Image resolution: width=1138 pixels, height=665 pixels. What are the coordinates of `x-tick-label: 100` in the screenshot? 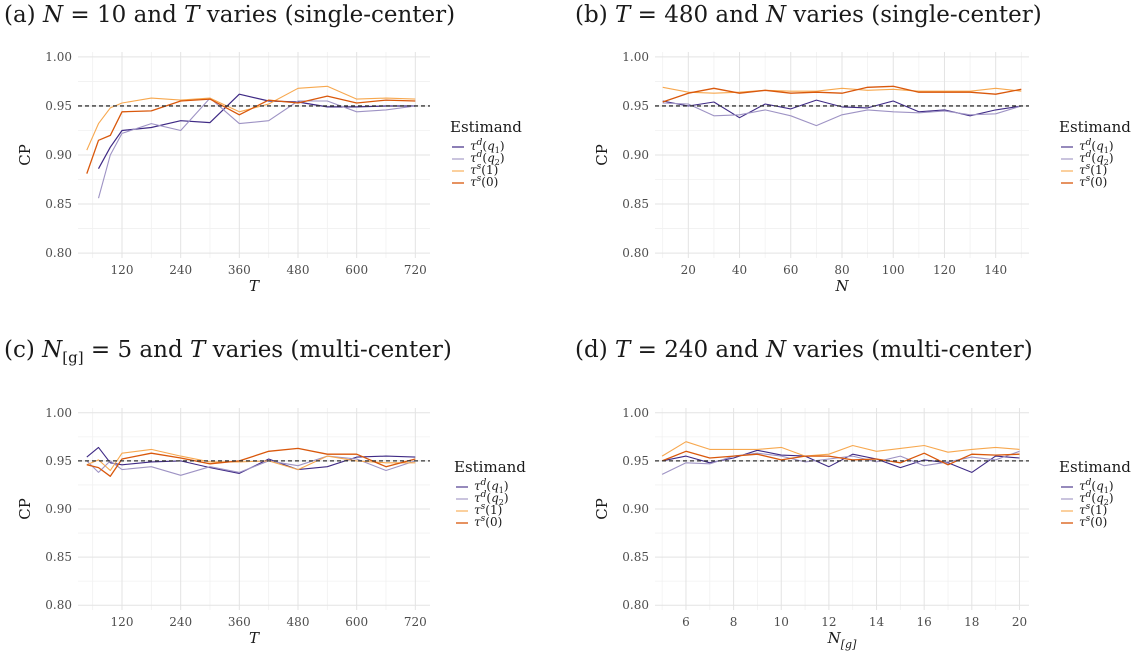 It's located at (893, 270).